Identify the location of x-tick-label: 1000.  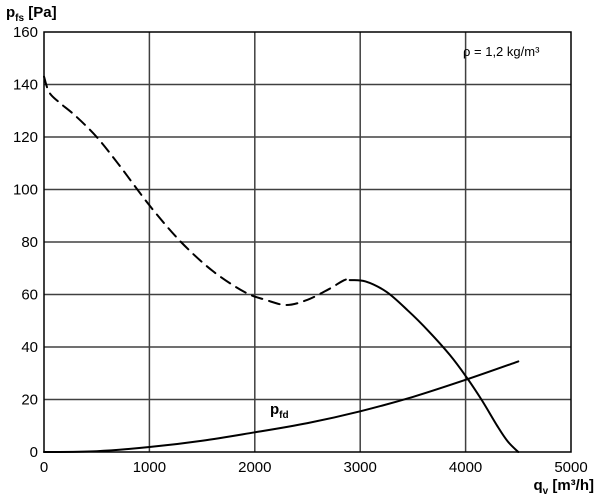
(149, 467).